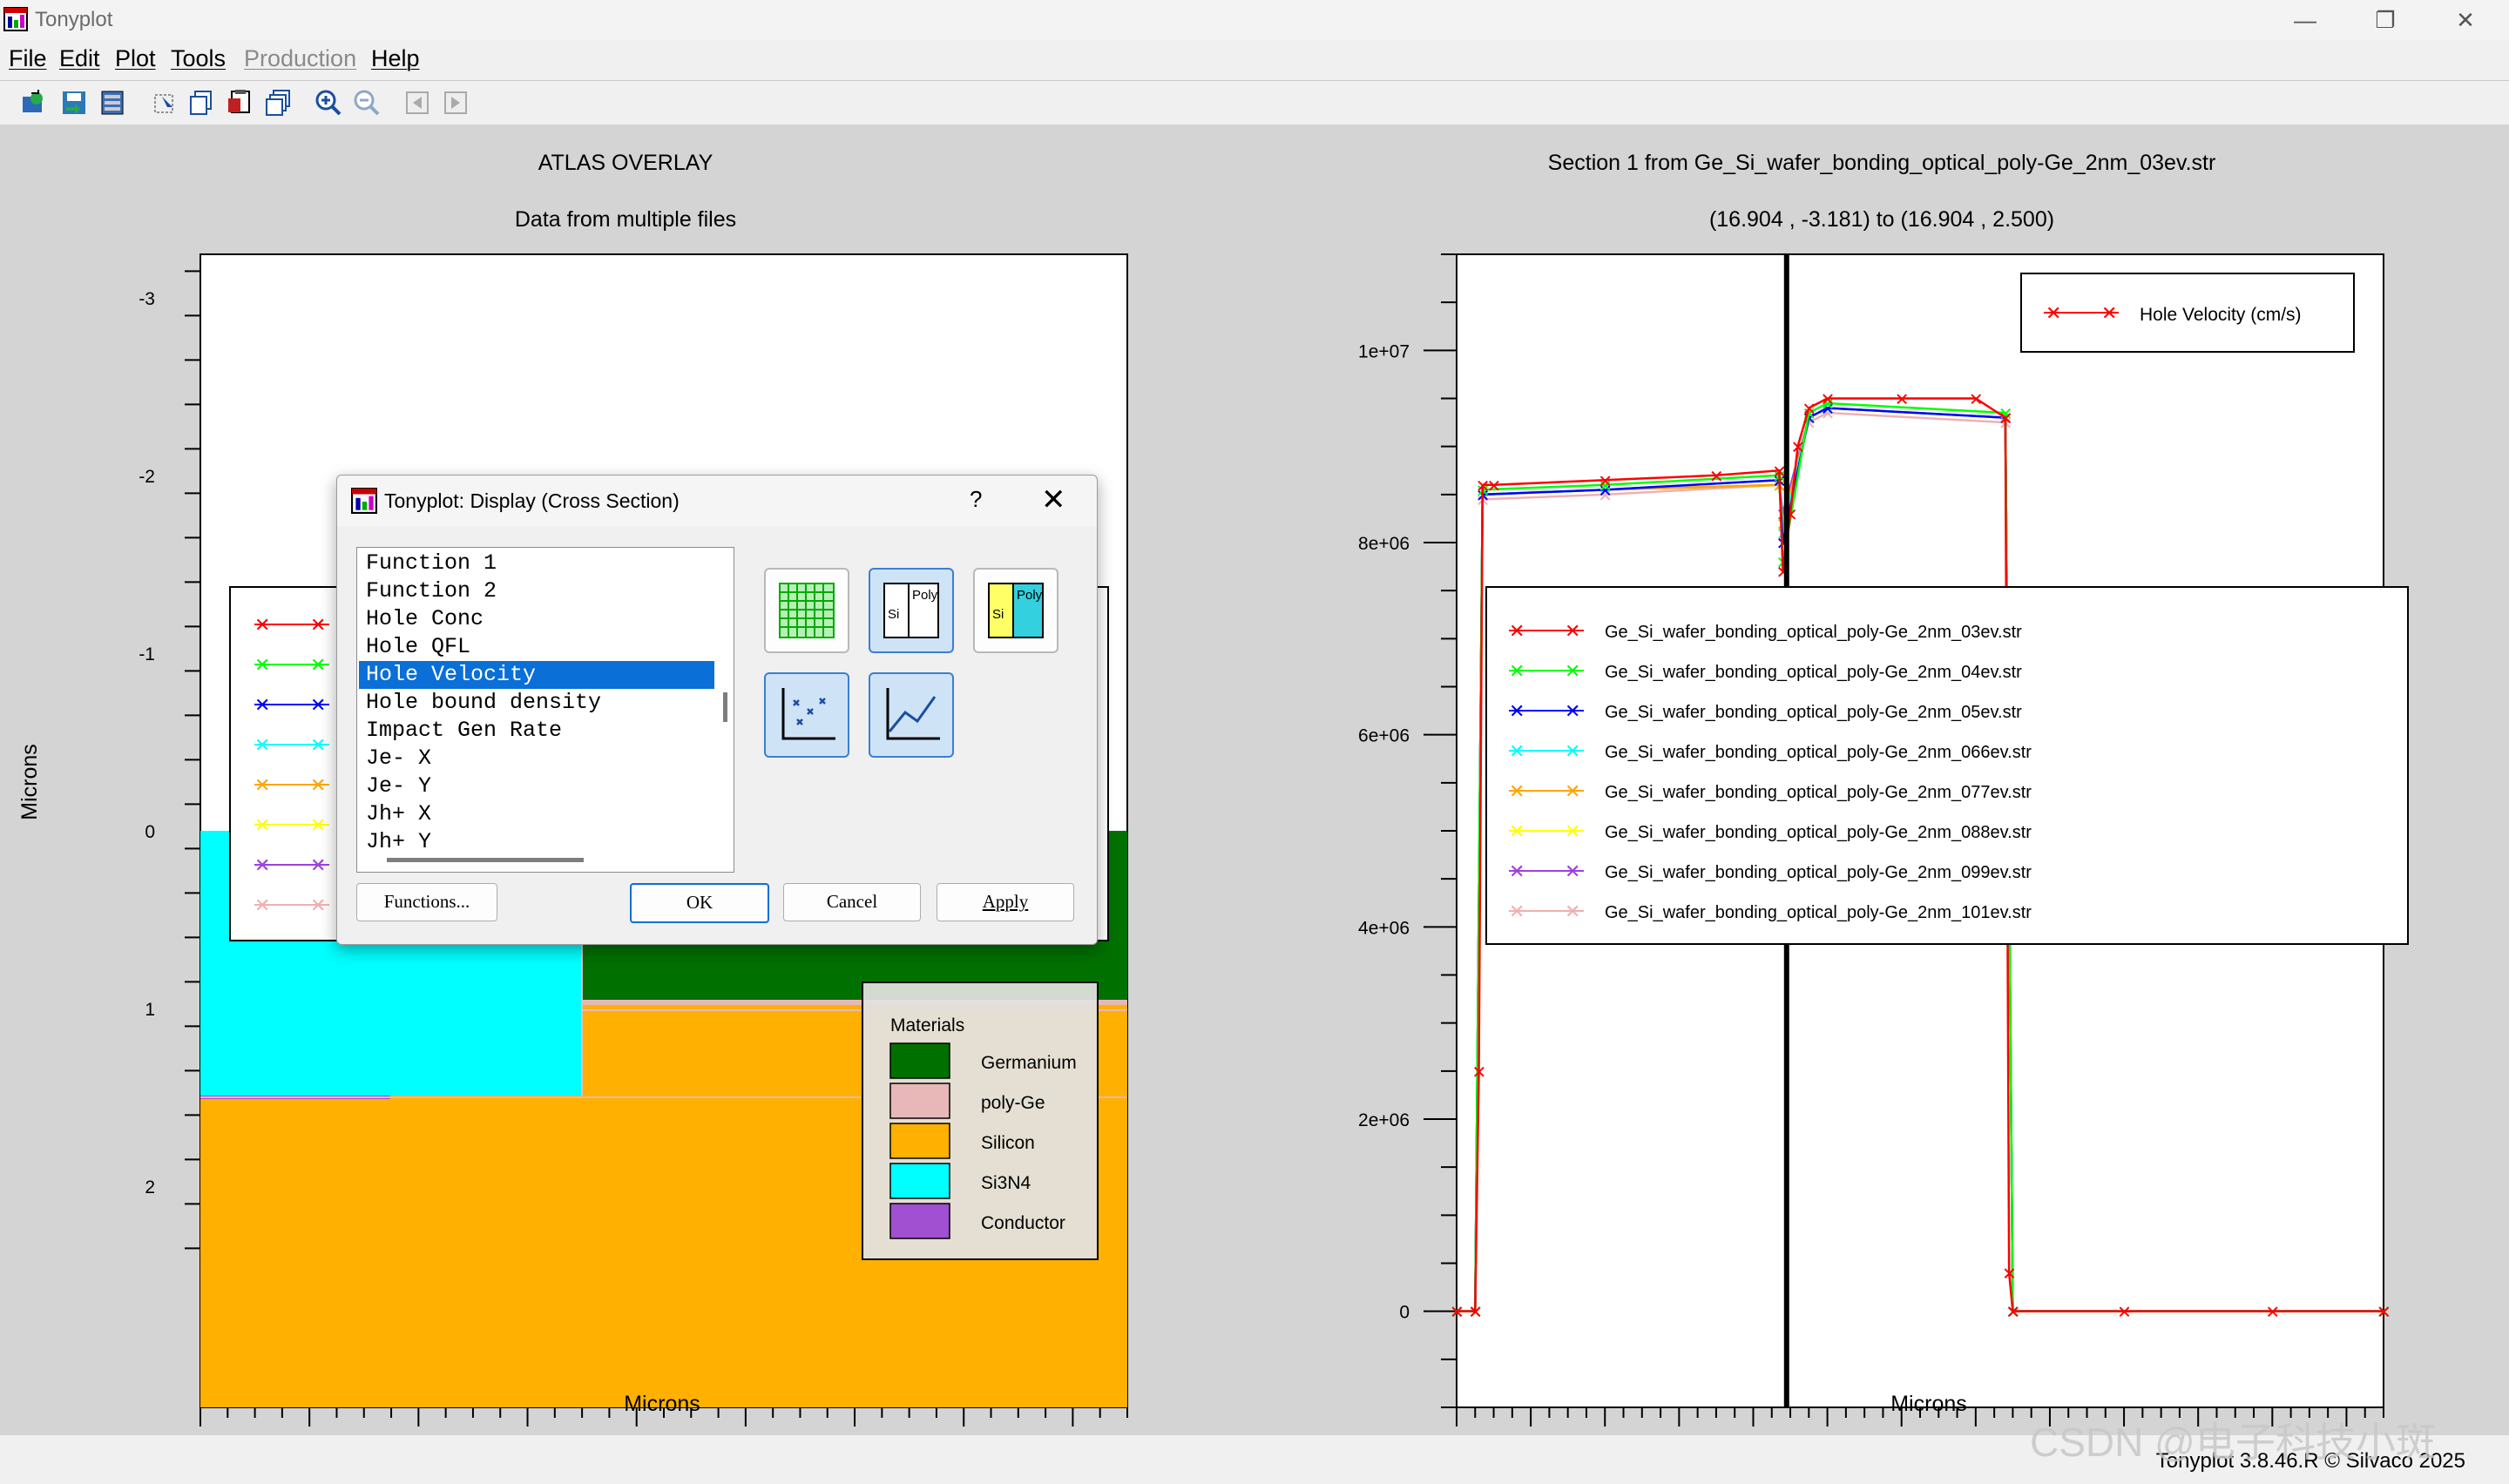 Image resolution: width=2509 pixels, height=1484 pixels. I want to click on chart-xlabel: Microns, so click(1928, 1404).